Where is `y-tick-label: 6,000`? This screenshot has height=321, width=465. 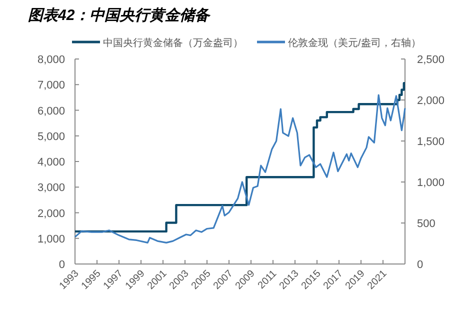
y-tick-label: 6,000 is located at coordinates (51, 111).